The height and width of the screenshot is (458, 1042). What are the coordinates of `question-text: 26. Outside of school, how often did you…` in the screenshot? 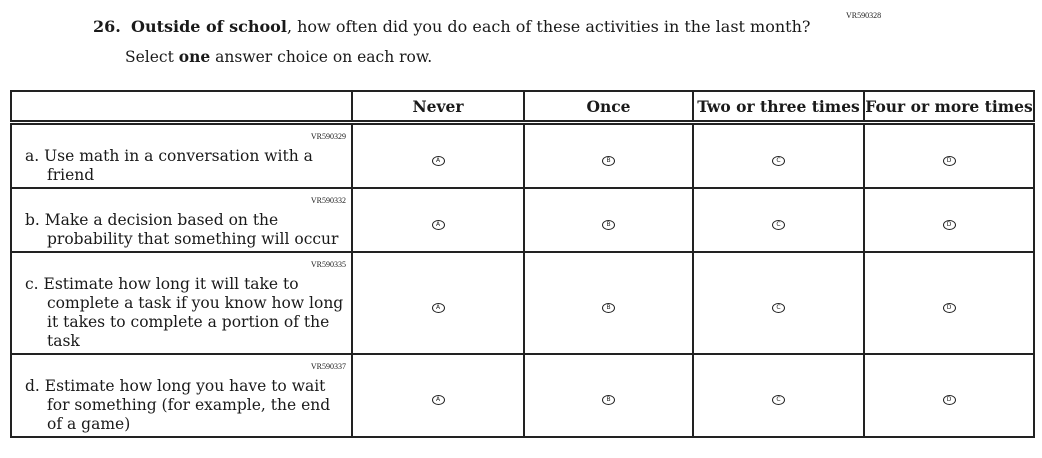 It's located at (451, 26).